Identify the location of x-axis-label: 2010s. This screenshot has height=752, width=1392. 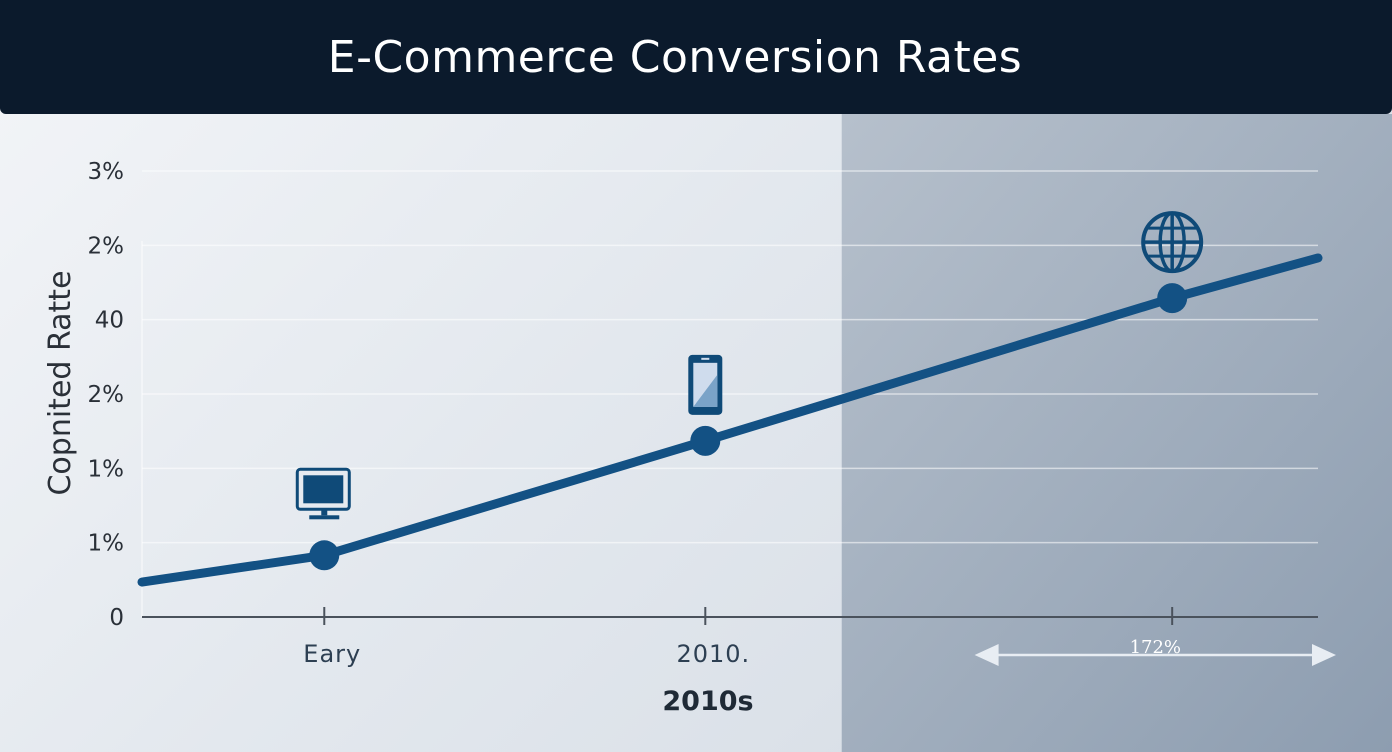
(707, 701).